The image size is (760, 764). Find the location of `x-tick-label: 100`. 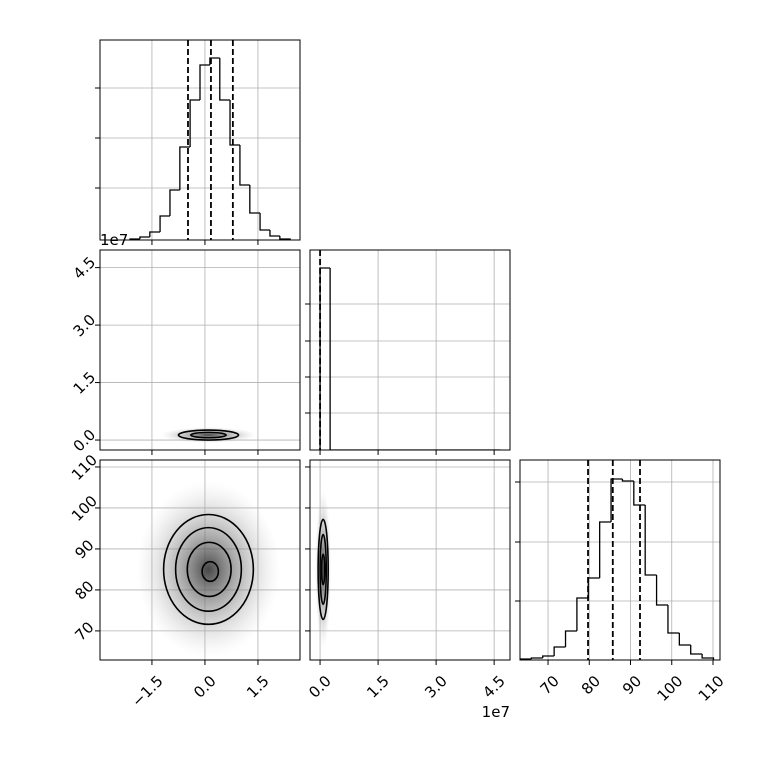

x-tick-label: 100 is located at coordinates (670, 688).